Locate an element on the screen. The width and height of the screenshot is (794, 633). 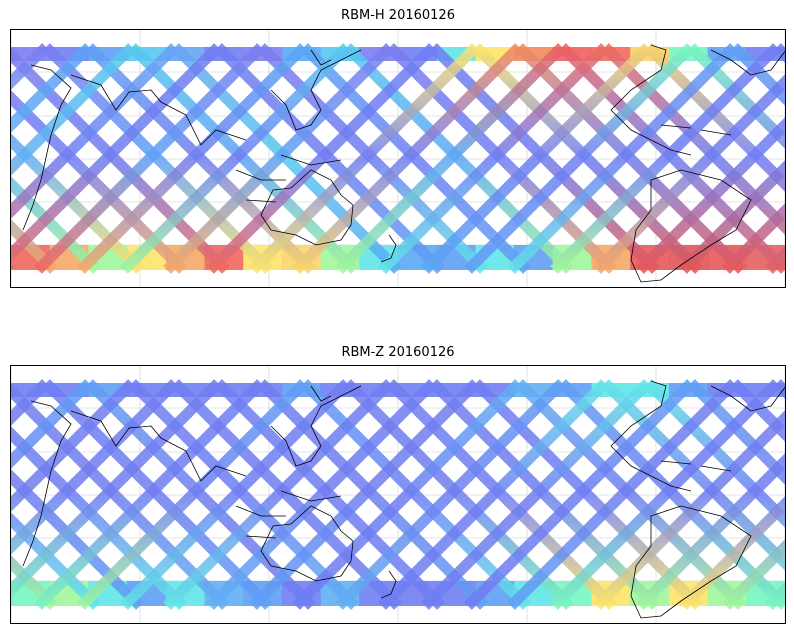
panel-title-rbm-z: RBM-Z 20160126 is located at coordinates (398, 352).